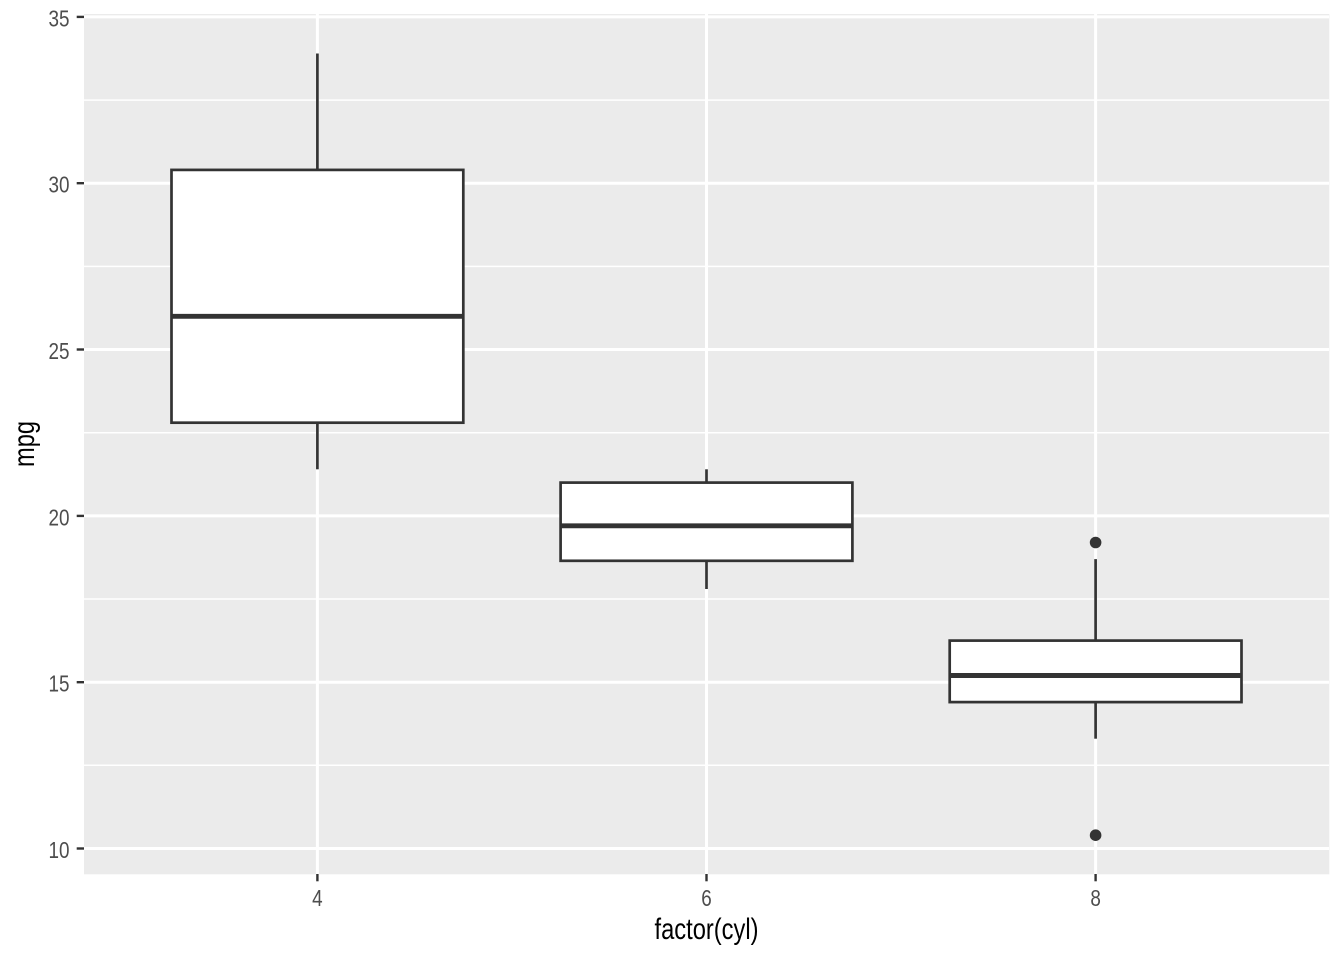 The width and height of the screenshot is (1344, 960). I want to click on svg-text: 20, so click(59, 517).